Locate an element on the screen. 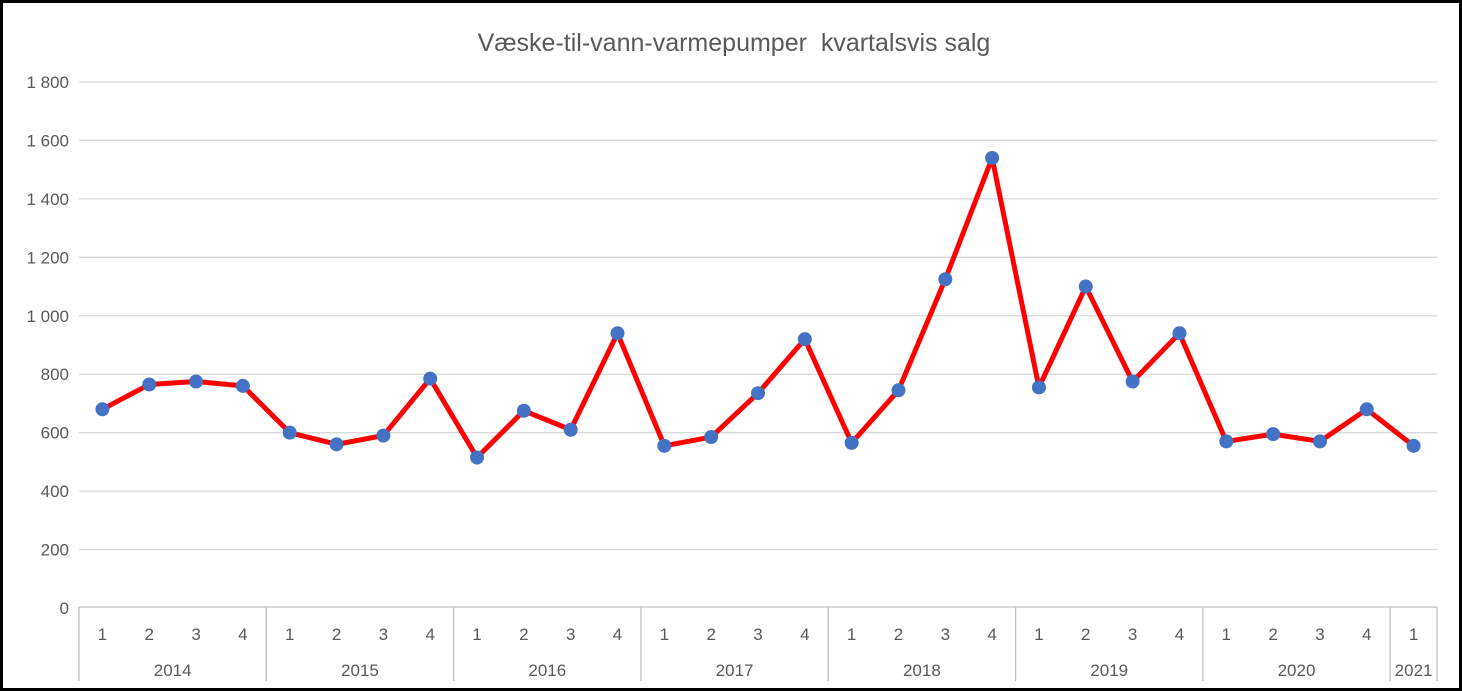  y-tick-label: 1 600 is located at coordinates (47, 140).